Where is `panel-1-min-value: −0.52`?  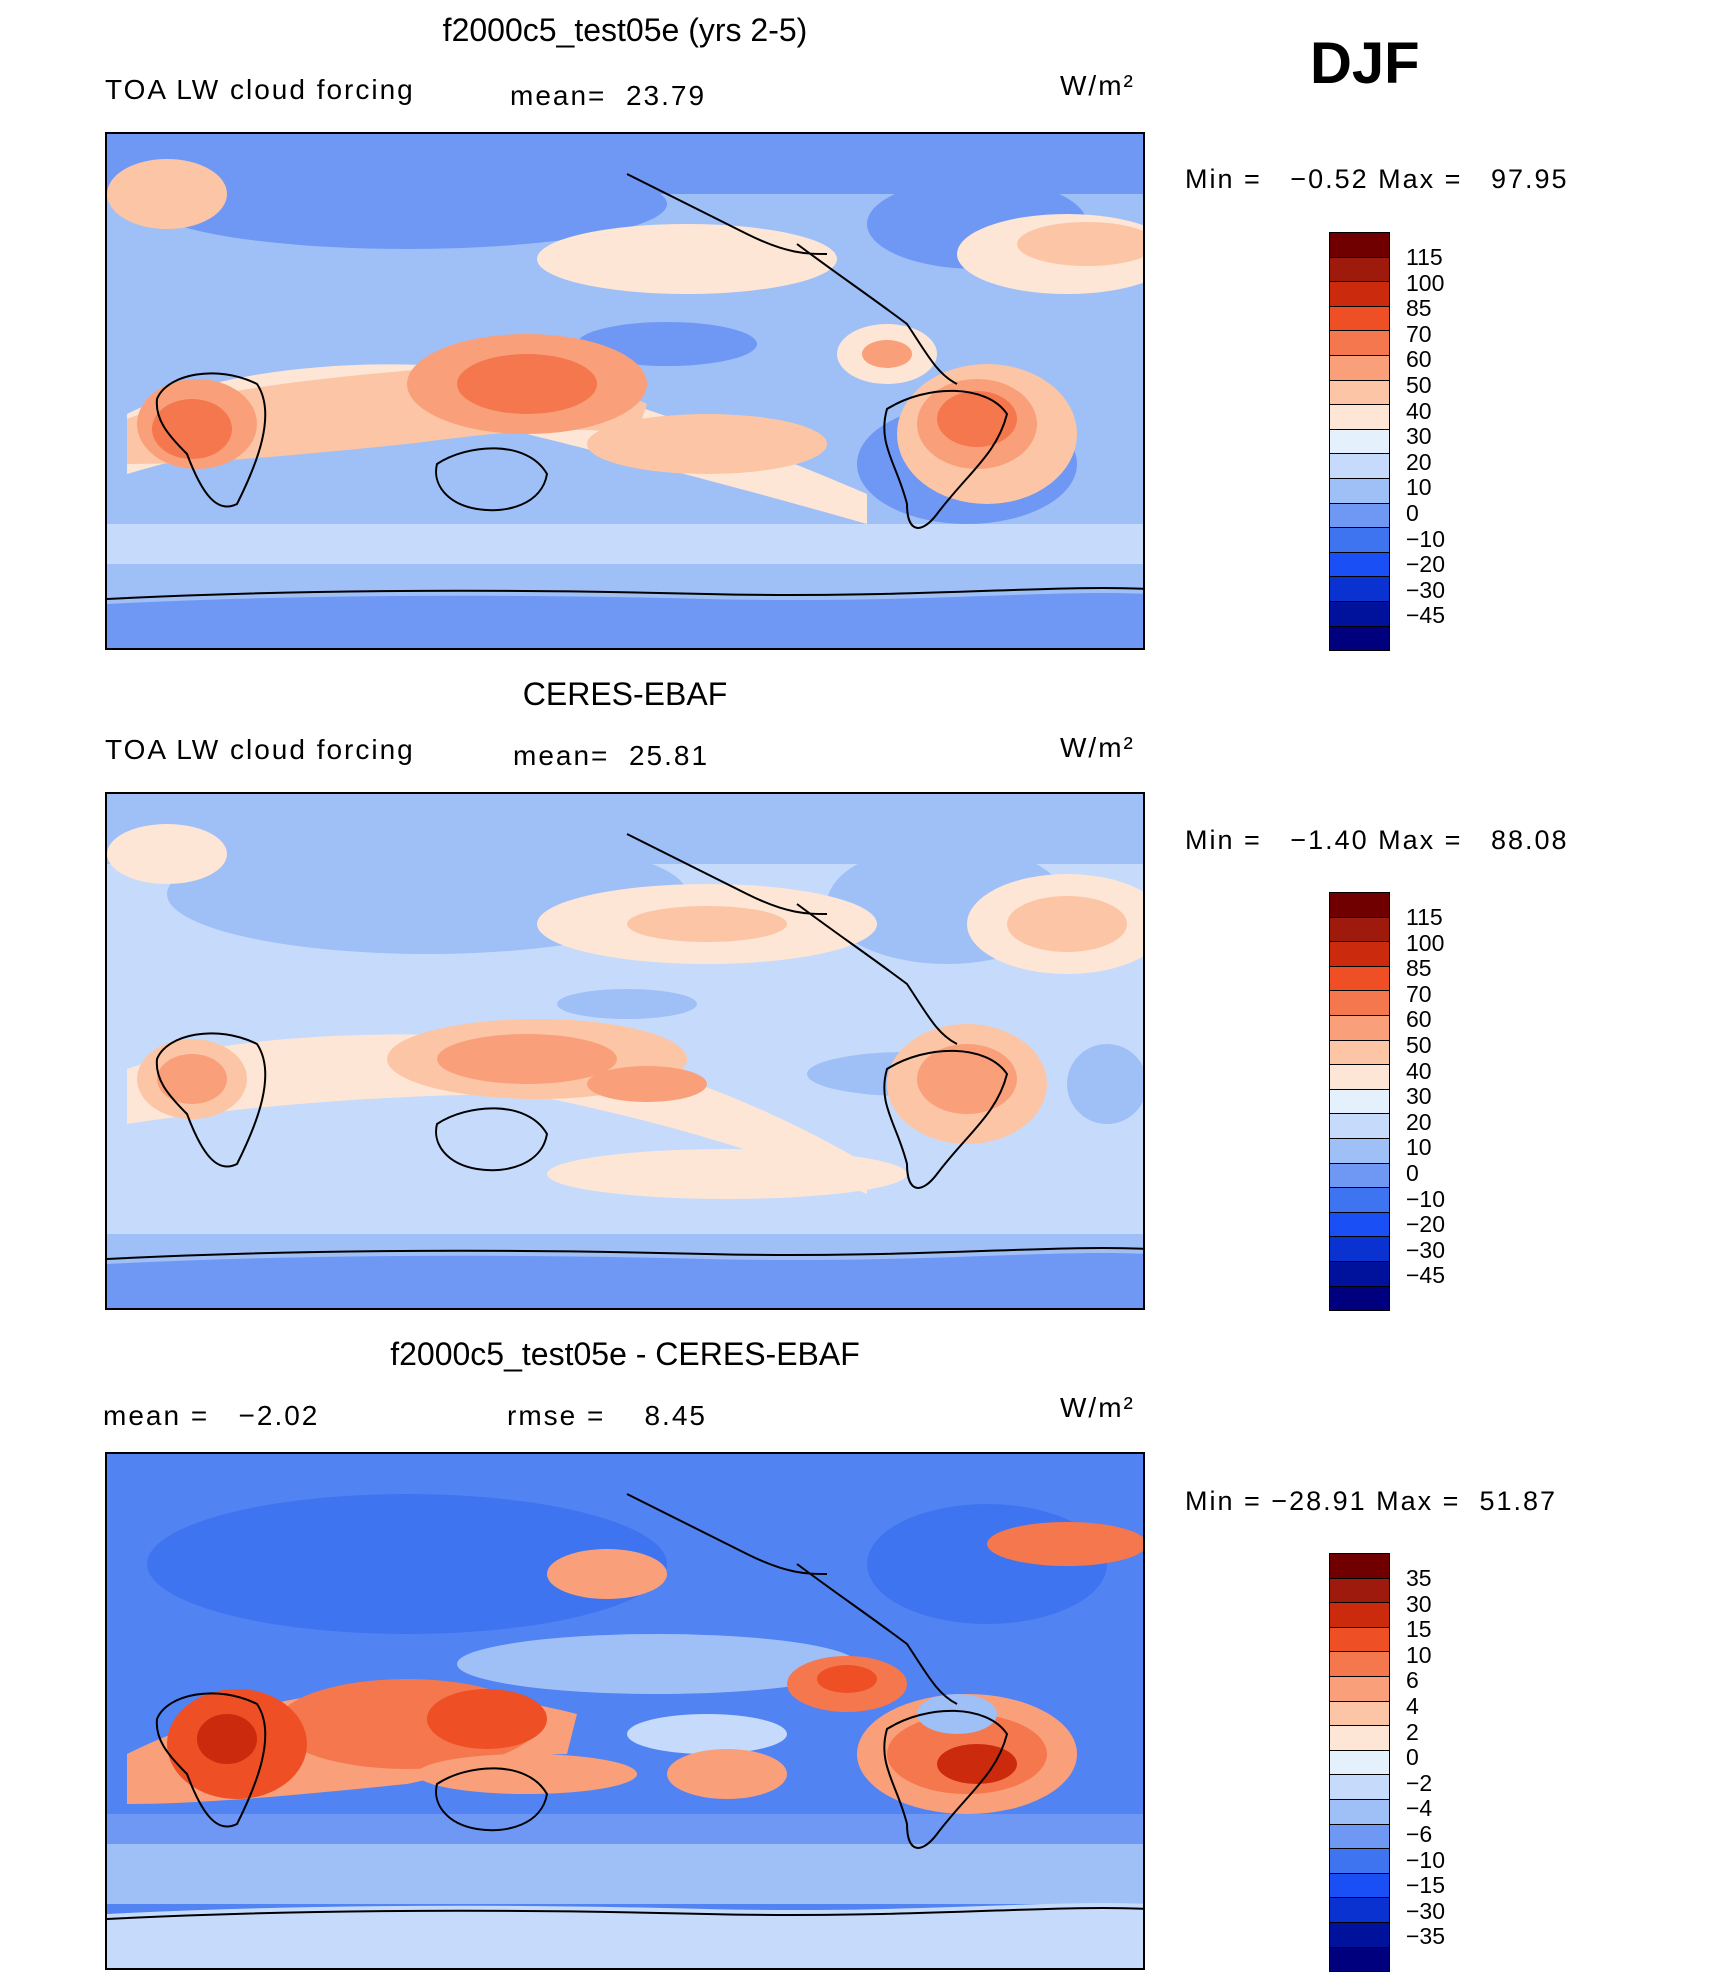
panel-1-min-value: −0.52 is located at coordinates (1329, 179).